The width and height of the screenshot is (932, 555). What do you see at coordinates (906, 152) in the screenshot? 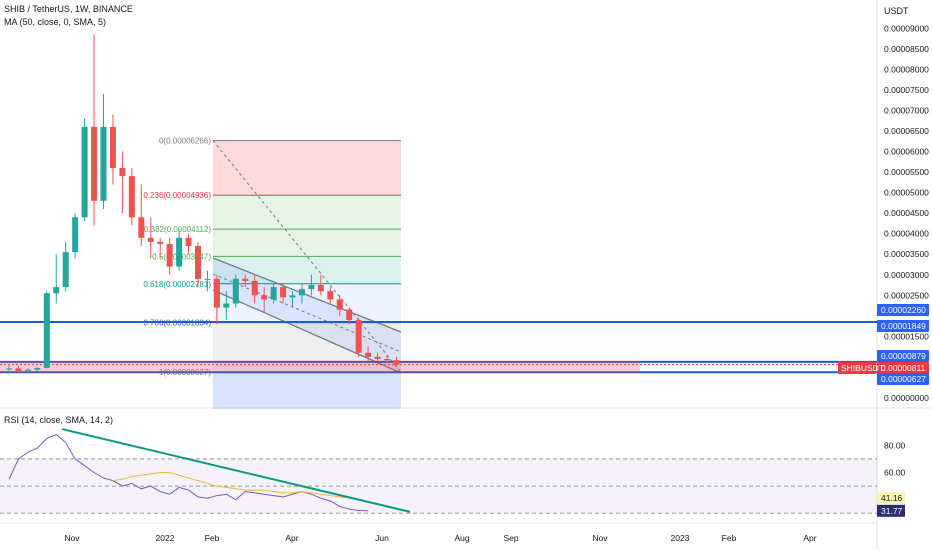
I see `price-axis-label: 0.00006000` at bounding box center [906, 152].